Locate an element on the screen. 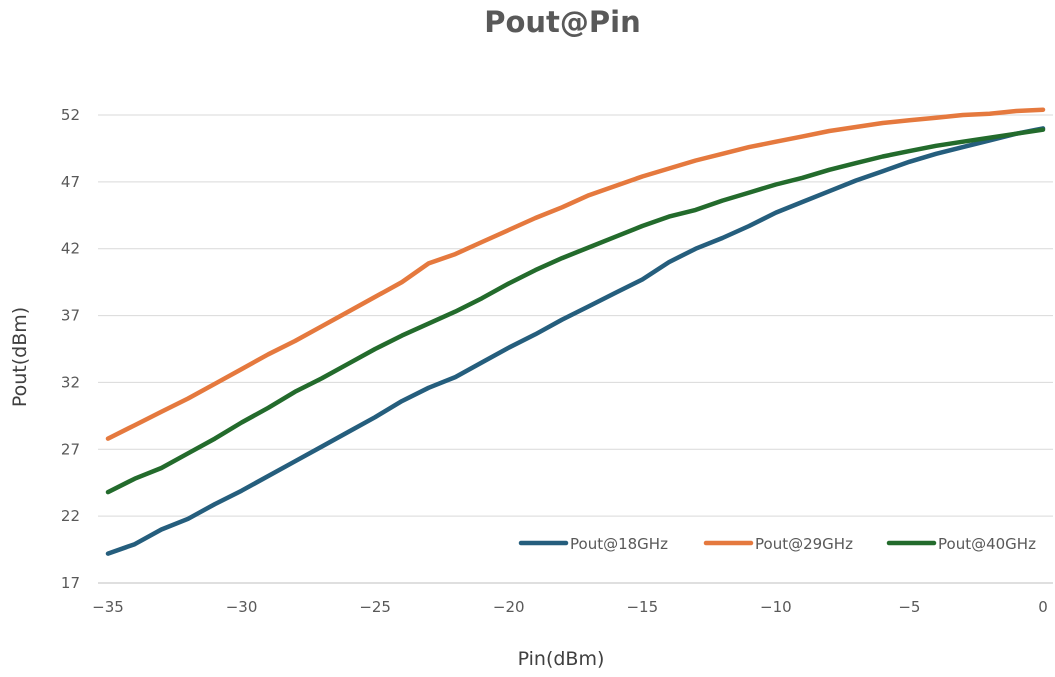 This screenshot has width=1055, height=677. x-tick-label: −10 is located at coordinates (776, 607).